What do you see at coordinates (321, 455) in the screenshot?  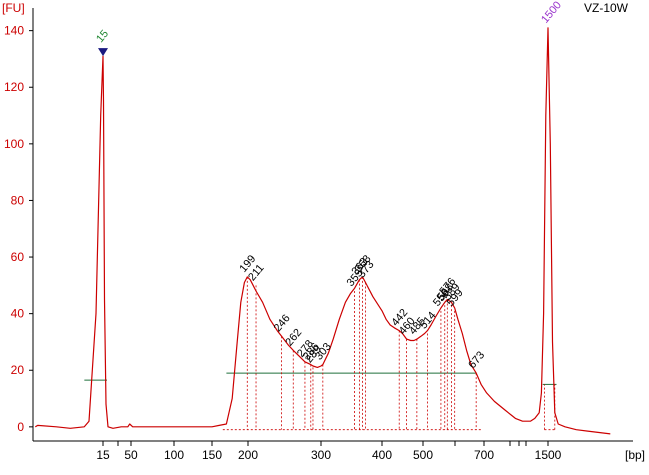 I see `x-tick-label: 300` at bounding box center [321, 455].